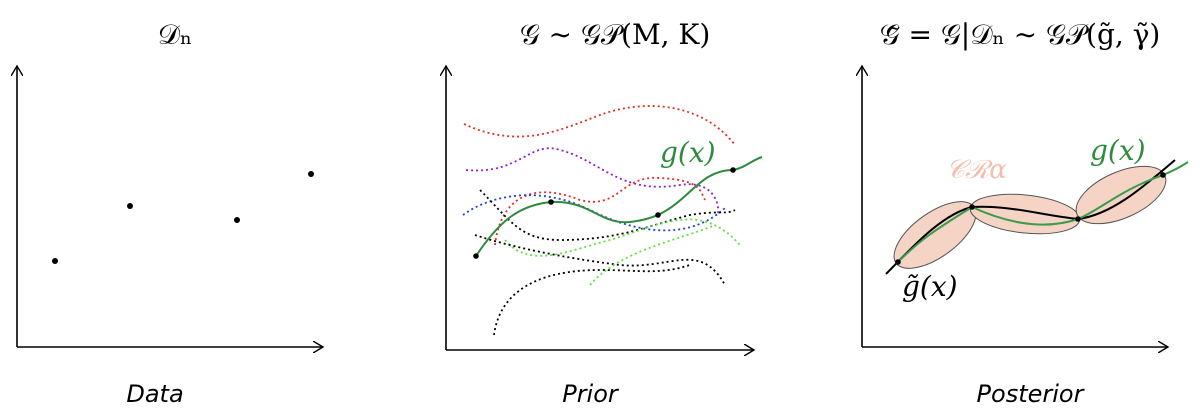  What do you see at coordinates (615, 34) in the screenshot?
I see `panel-title: 𝒢 ∼ 𝒢𝒫(M, K)` at bounding box center [615, 34].